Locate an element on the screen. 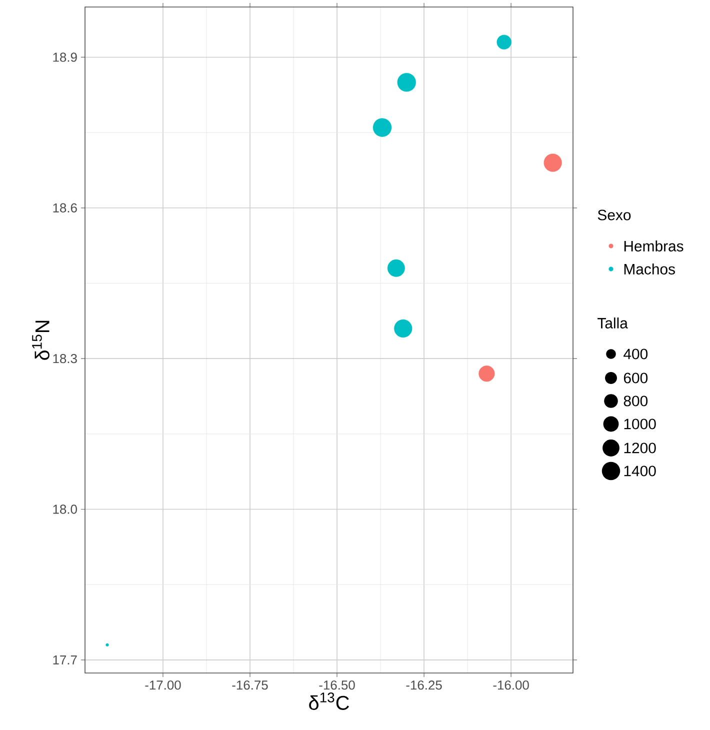 The image size is (710, 730). legend-label: 1400 is located at coordinates (640, 471).